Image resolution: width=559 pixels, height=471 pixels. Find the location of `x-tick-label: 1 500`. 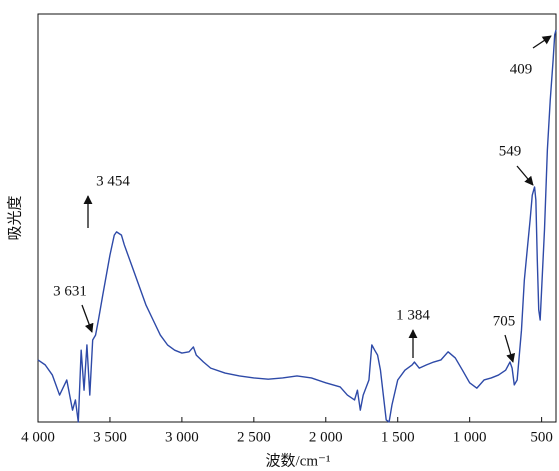

x-tick-label: 1 500 is located at coordinates (398, 437).